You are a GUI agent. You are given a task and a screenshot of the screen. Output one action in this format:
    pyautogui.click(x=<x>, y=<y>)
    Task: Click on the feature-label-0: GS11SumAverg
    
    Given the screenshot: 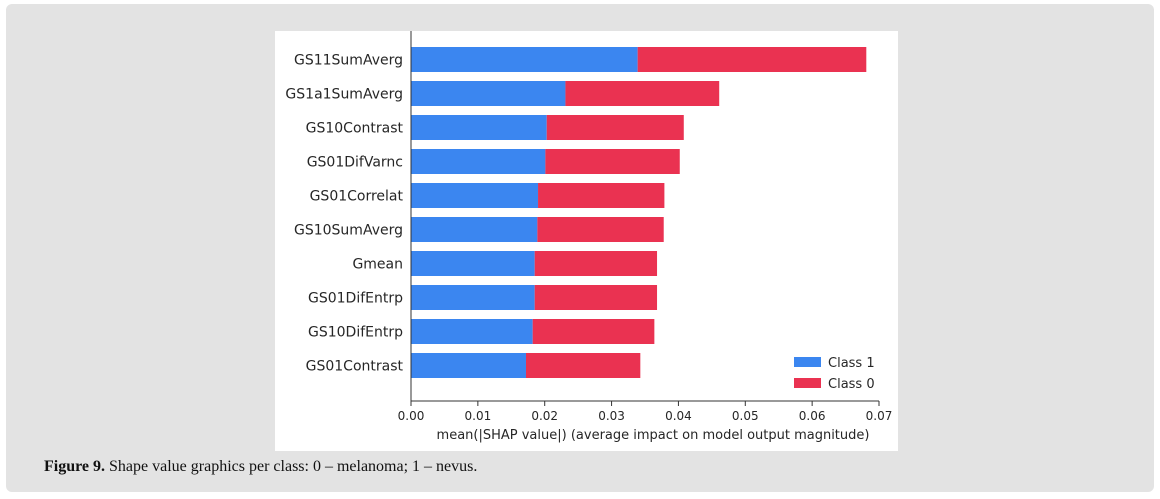 What is the action you would take?
    pyautogui.click(x=348, y=61)
    